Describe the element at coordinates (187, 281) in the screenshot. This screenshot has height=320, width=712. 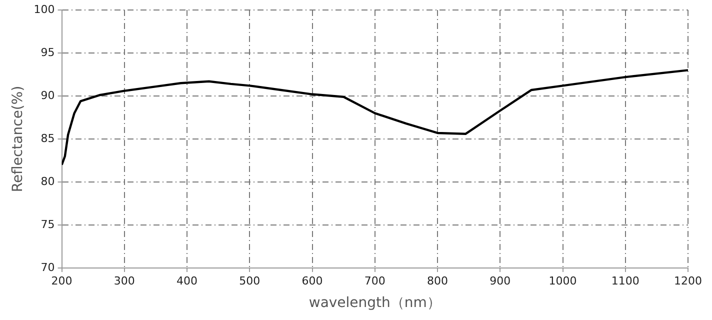
I see `x-tick-label: 400` at that location.